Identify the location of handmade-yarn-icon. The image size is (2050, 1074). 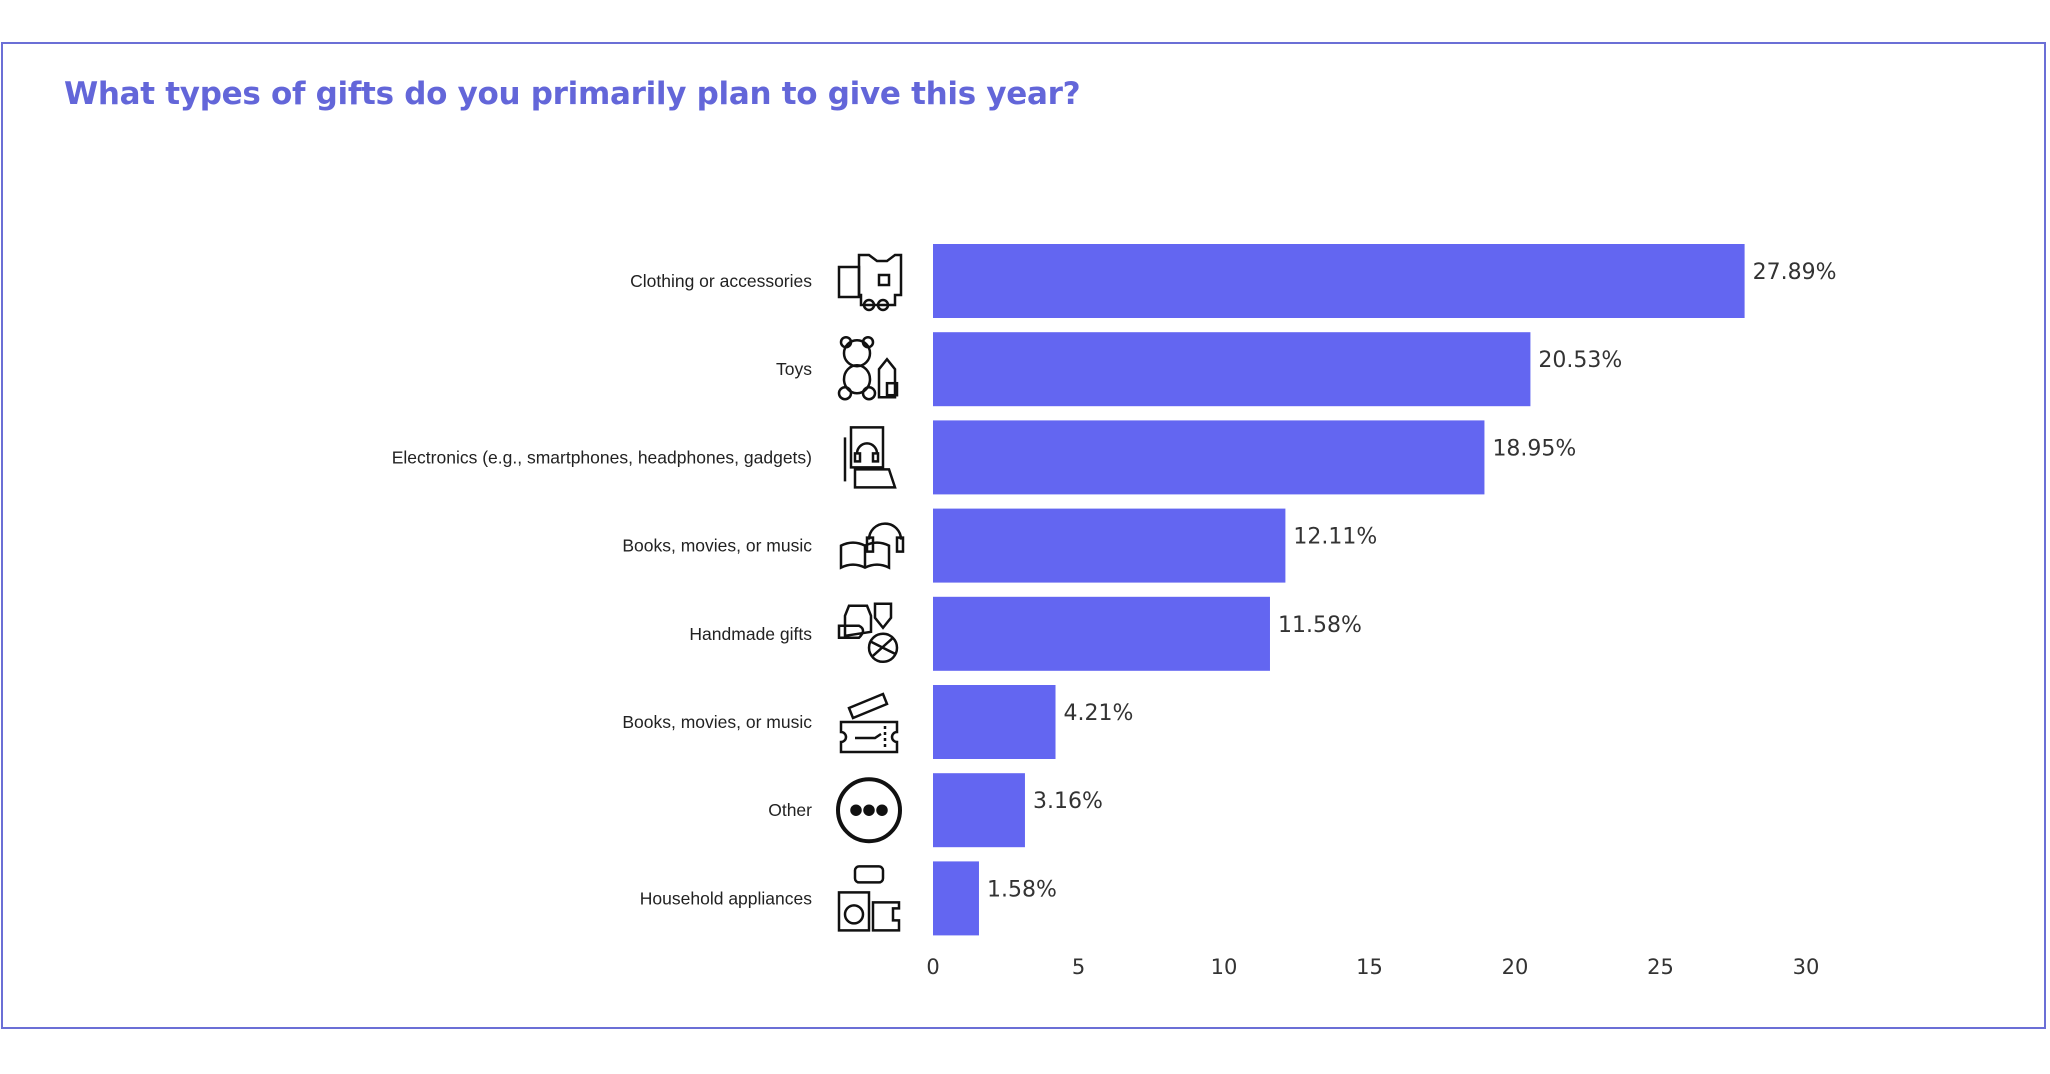
(868, 633).